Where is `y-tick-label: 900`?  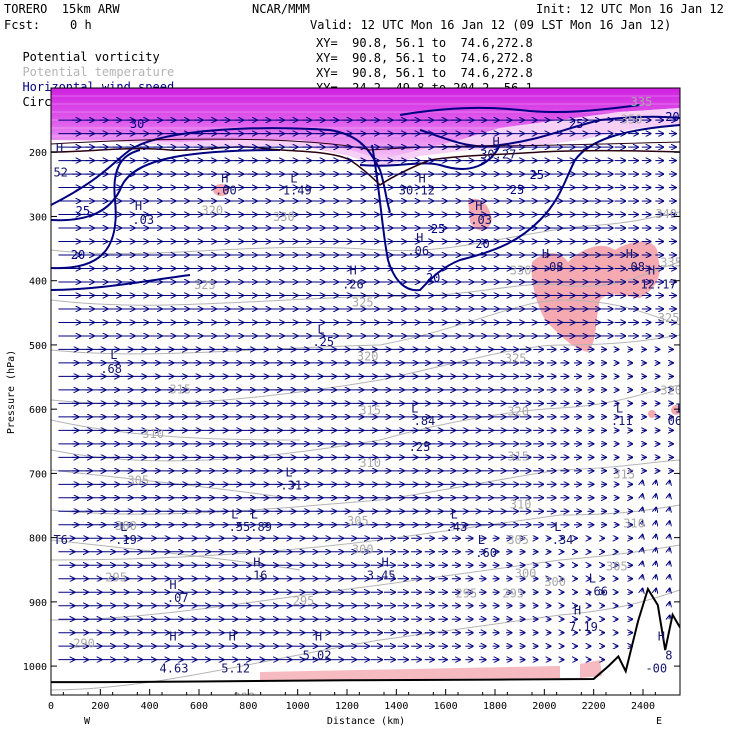 y-tick-label: 900 is located at coordinates (38, 603).